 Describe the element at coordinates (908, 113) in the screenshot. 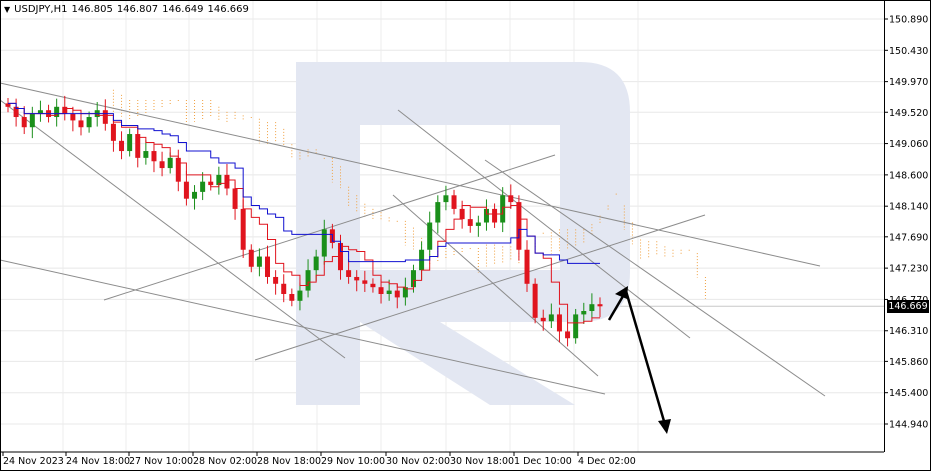

I see `y-tick-label: 149.520` at that location.